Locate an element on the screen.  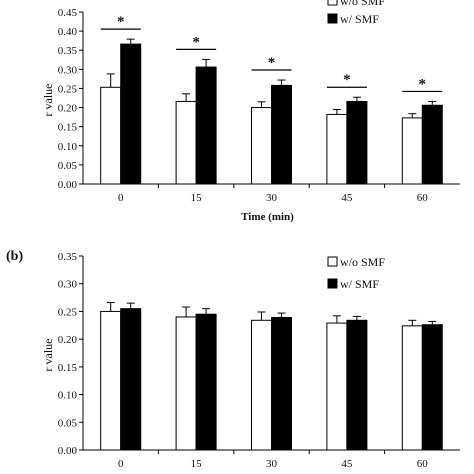
panel-b-y-tick-label: 0.00 is located at coordinates (68, 451).